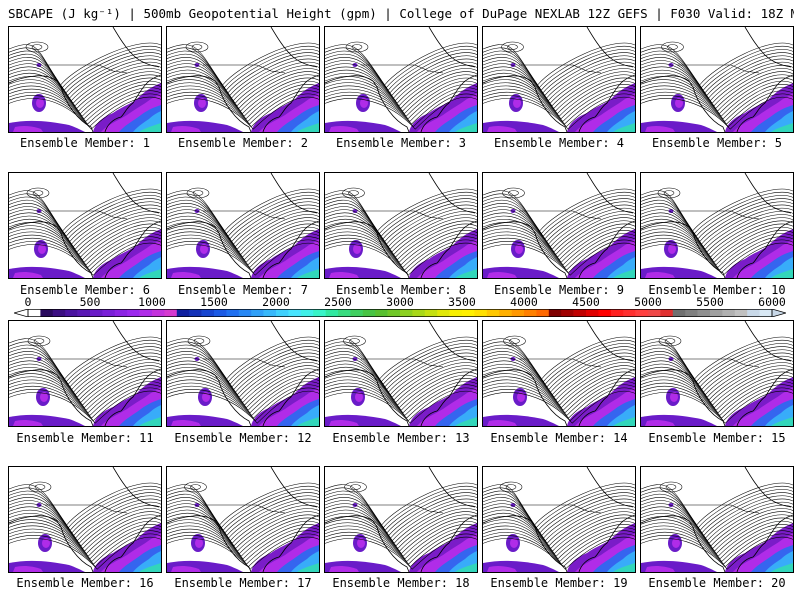 Image resolution: width=800 pixels, height=600 pixels. Describe the element at coordinates (717, 143) in the screenshot. I see `ensemble-member-label: Ensemble Member: 5` at that location.